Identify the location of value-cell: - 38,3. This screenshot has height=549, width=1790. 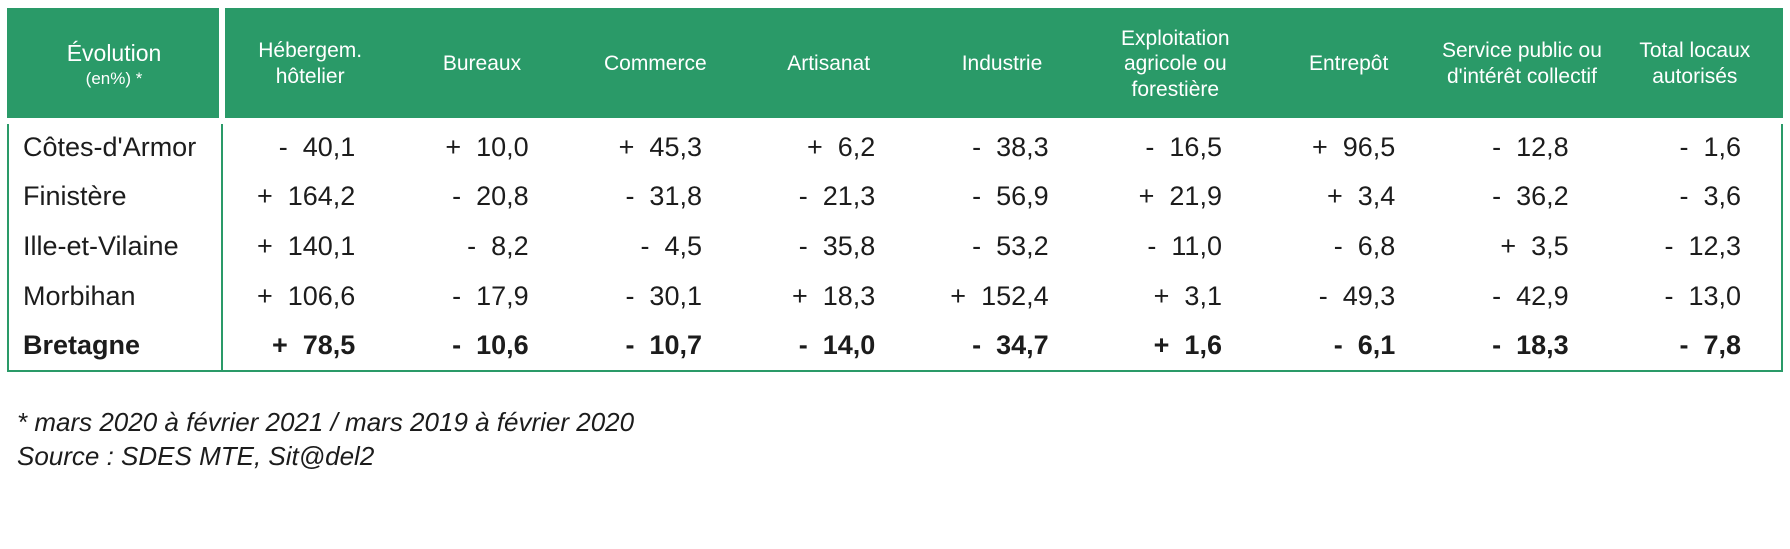
(1010, 147).